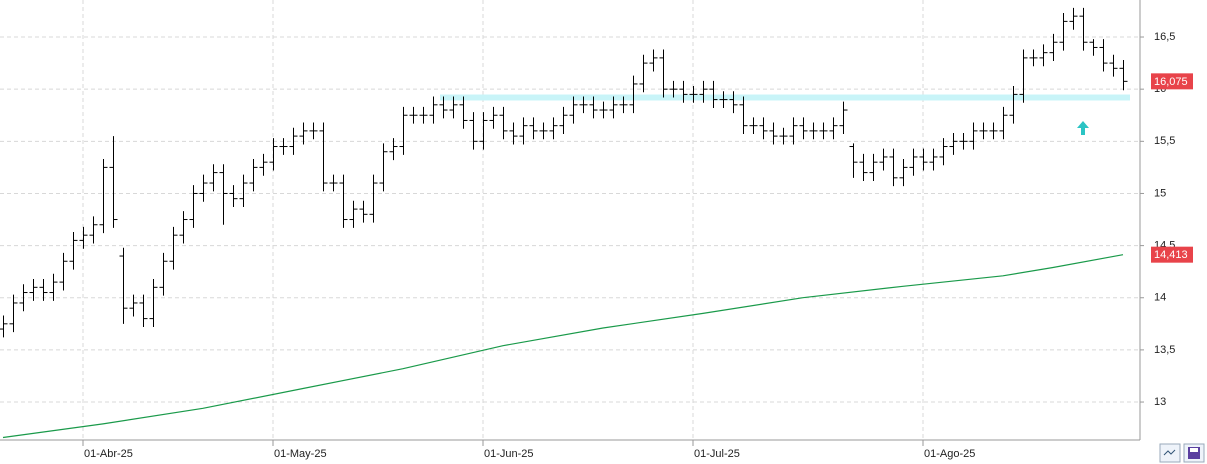 The width and height of the screenshot is (1207, 464). Describe the element at coordinates (509, 454) in the screenshot. I see `x-tick-label: 01-Jun-25` at that location.